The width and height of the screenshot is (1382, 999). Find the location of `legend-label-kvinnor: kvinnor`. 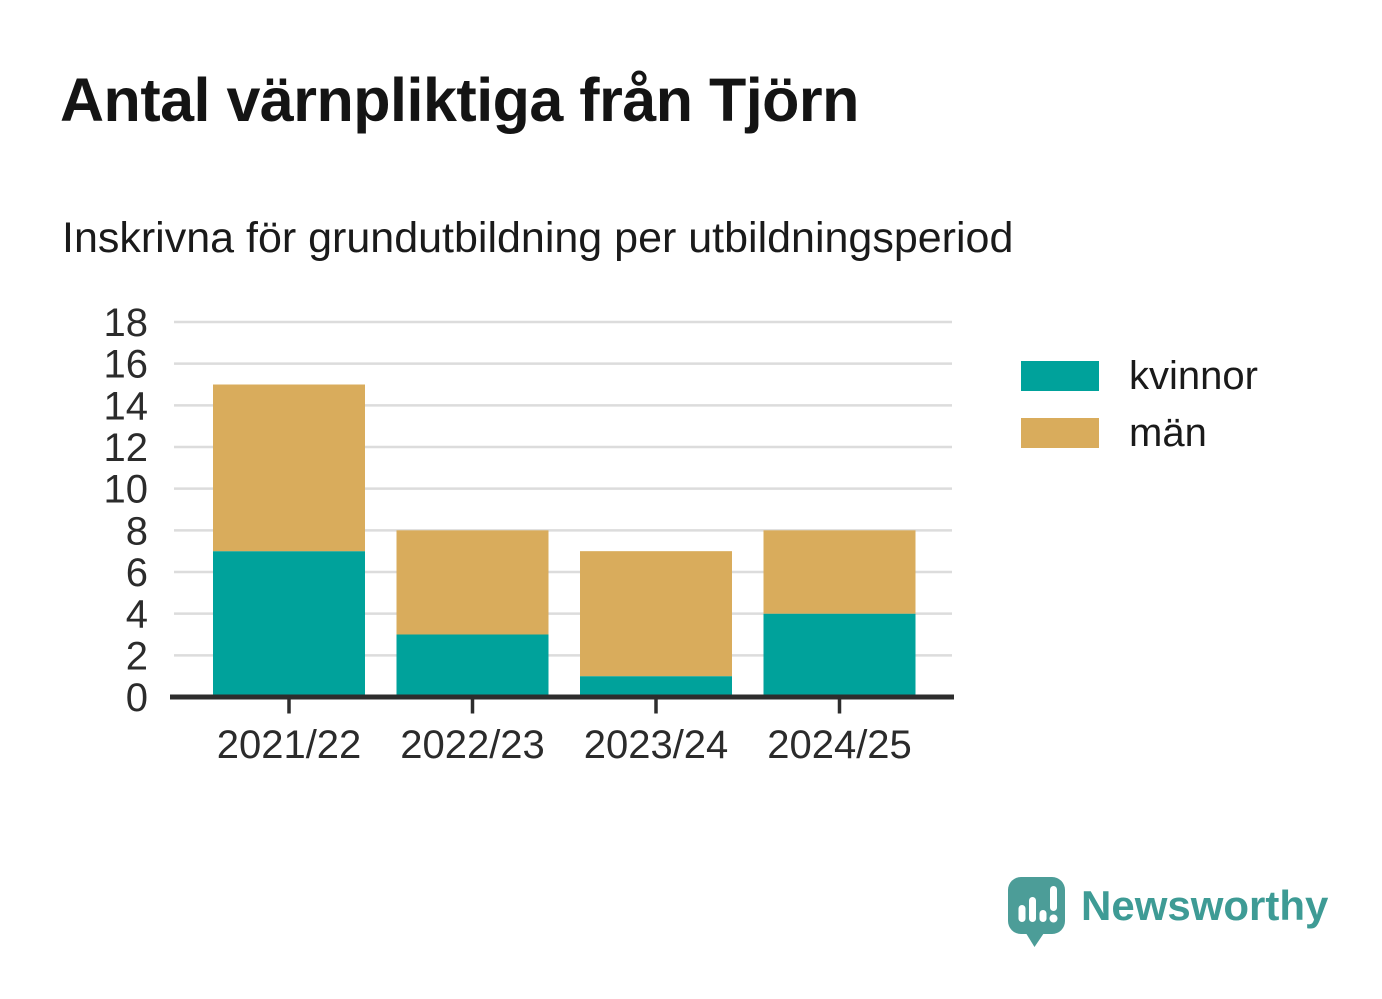

legend-label-kvinnor: kvinnor is located at coordinates (1193, 376).